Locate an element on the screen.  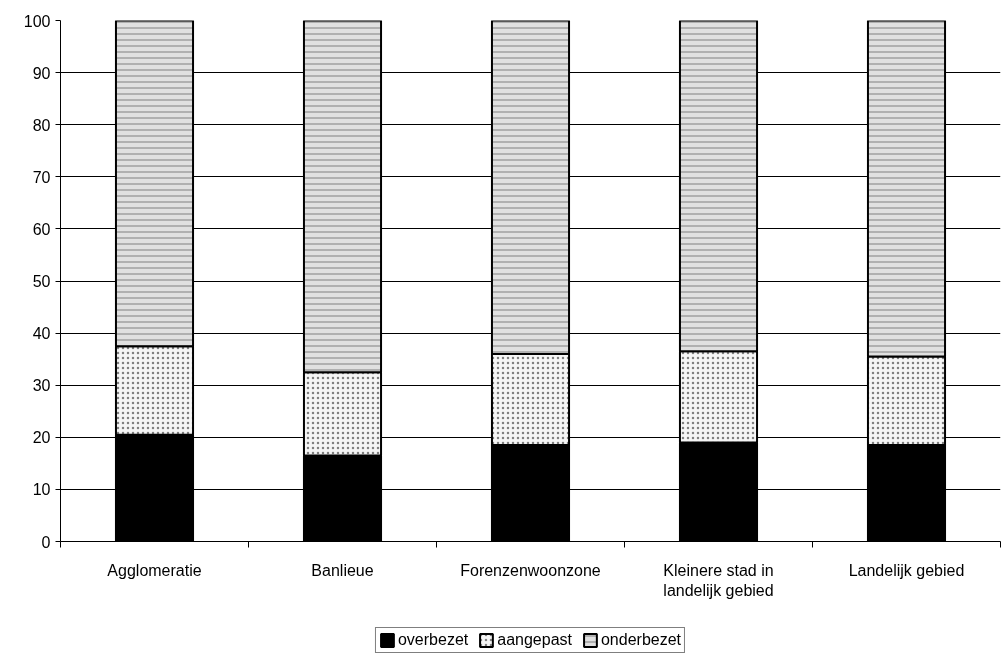
x-tick-label: Kleinere stad in landelijk gebied is located at coordinates (718, 580).